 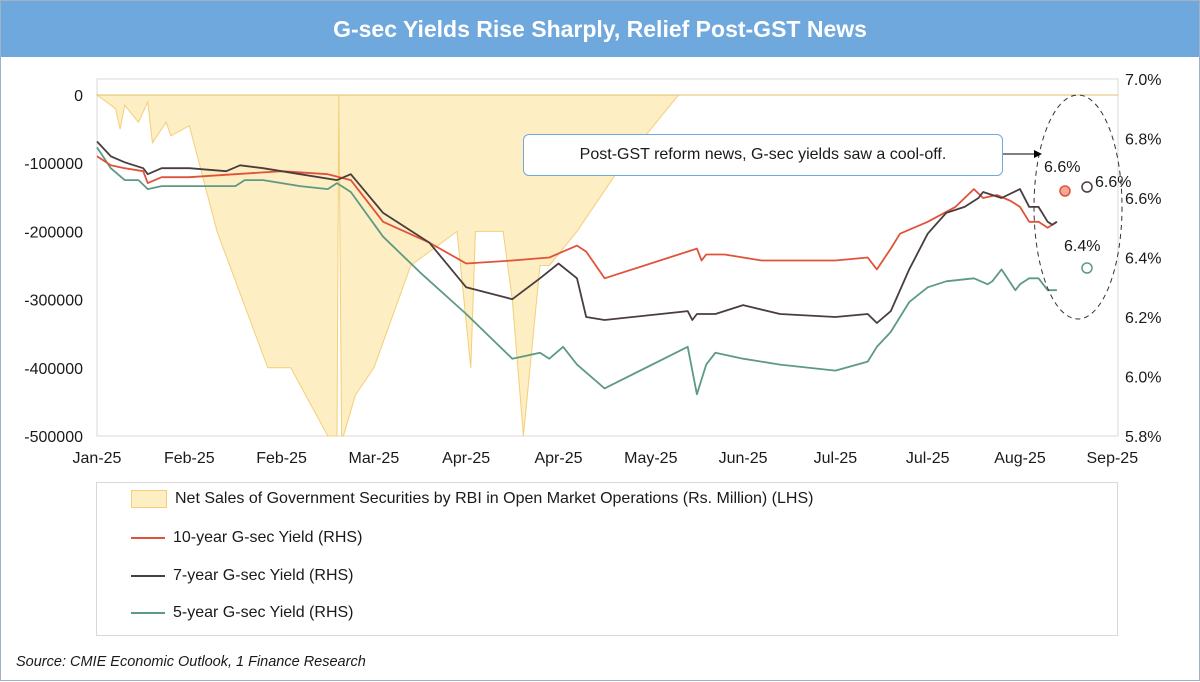 I want to click on legend-label-7yr: 7-year G-sec Yield (RHS), so click(x=263, y=575).